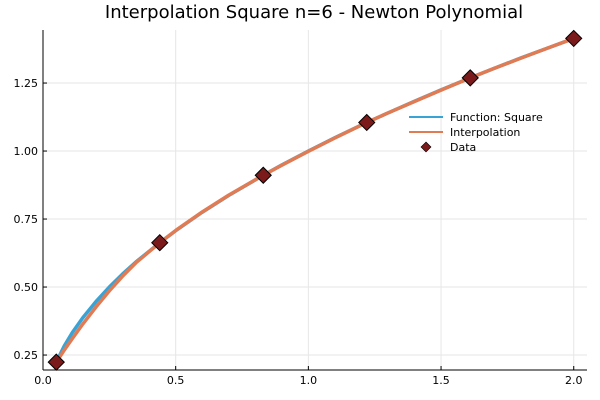 This screenshot has height=400, width=600. I want to click on legend-label: Function: Square, so click(496, 117).